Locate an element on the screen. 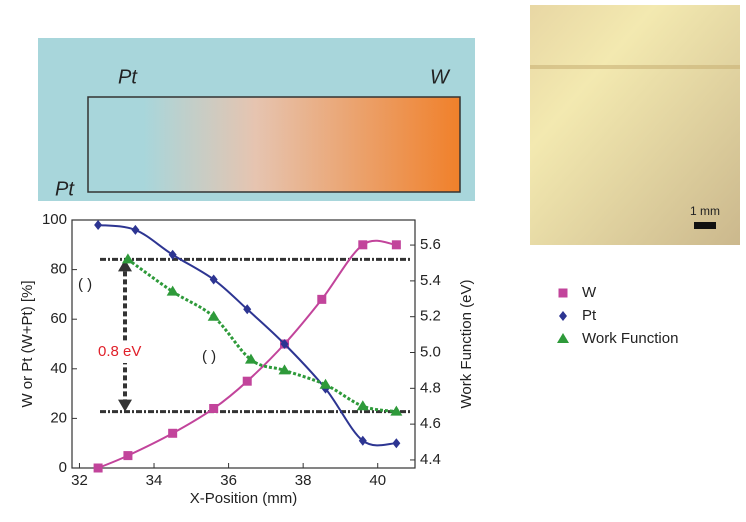 The width and height of the screenshot is (746, 522). photo is located at coordinates (635, 125).